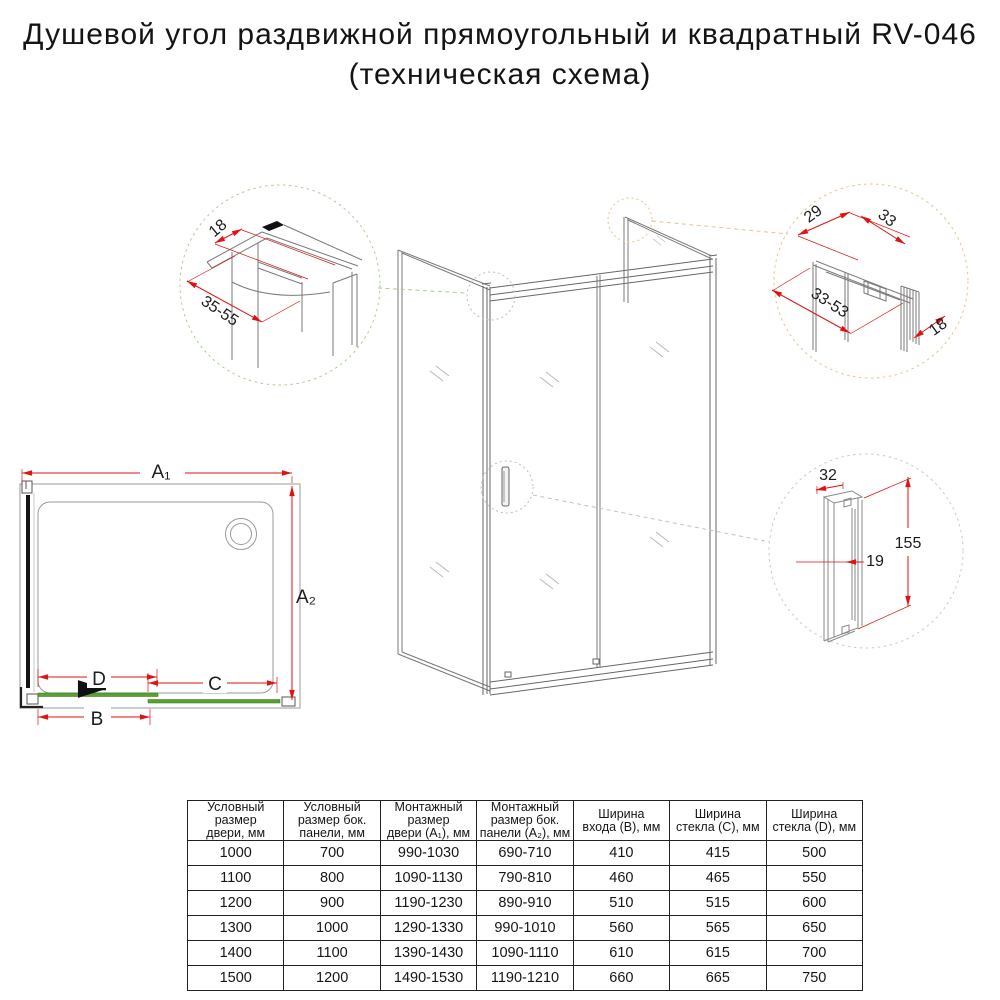 Image resolution: width=1000 pixels, height=1000 pixels. What do you see at coordinates (215, 684) in the screenshot?
I see `dim-label-c: C` at bounding box center [215, 684].